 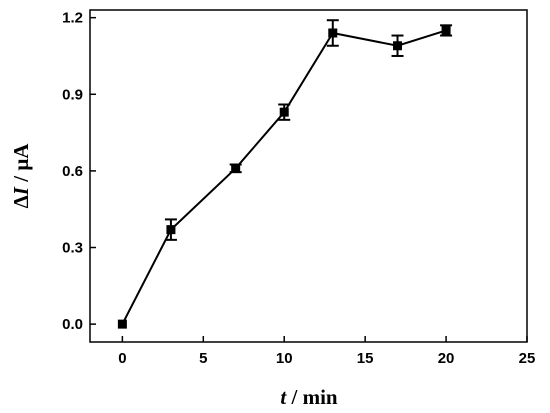 I want to click on x-tick-label: 25, so click(x=527, y=358).